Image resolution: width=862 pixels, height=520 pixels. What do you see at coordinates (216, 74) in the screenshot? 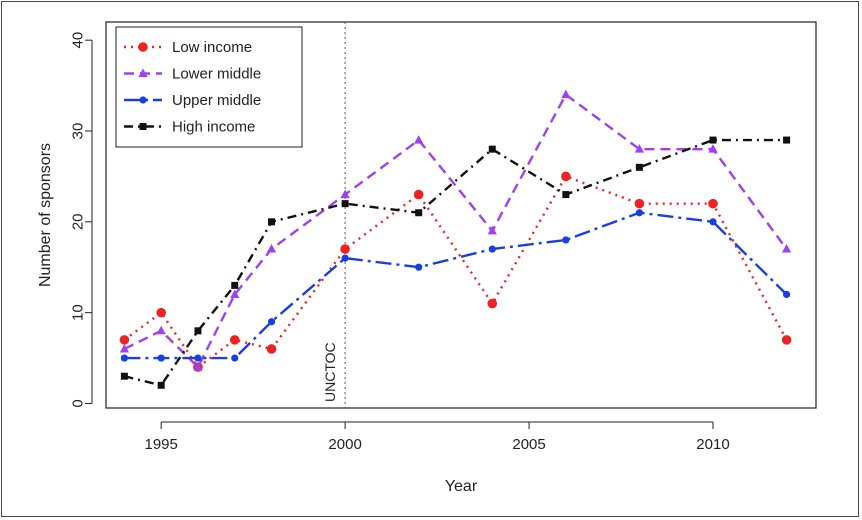
I see `legend-label-lower-middle: Lower middle` at bounding box center [216, 74].